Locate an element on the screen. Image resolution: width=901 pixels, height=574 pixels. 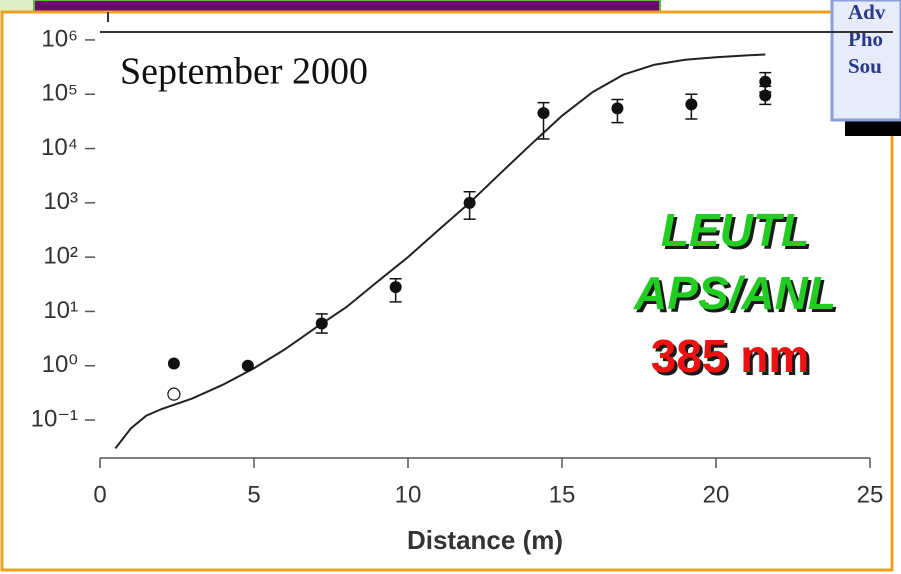
date-label: September 2000 is located at coordinates (244, 72).